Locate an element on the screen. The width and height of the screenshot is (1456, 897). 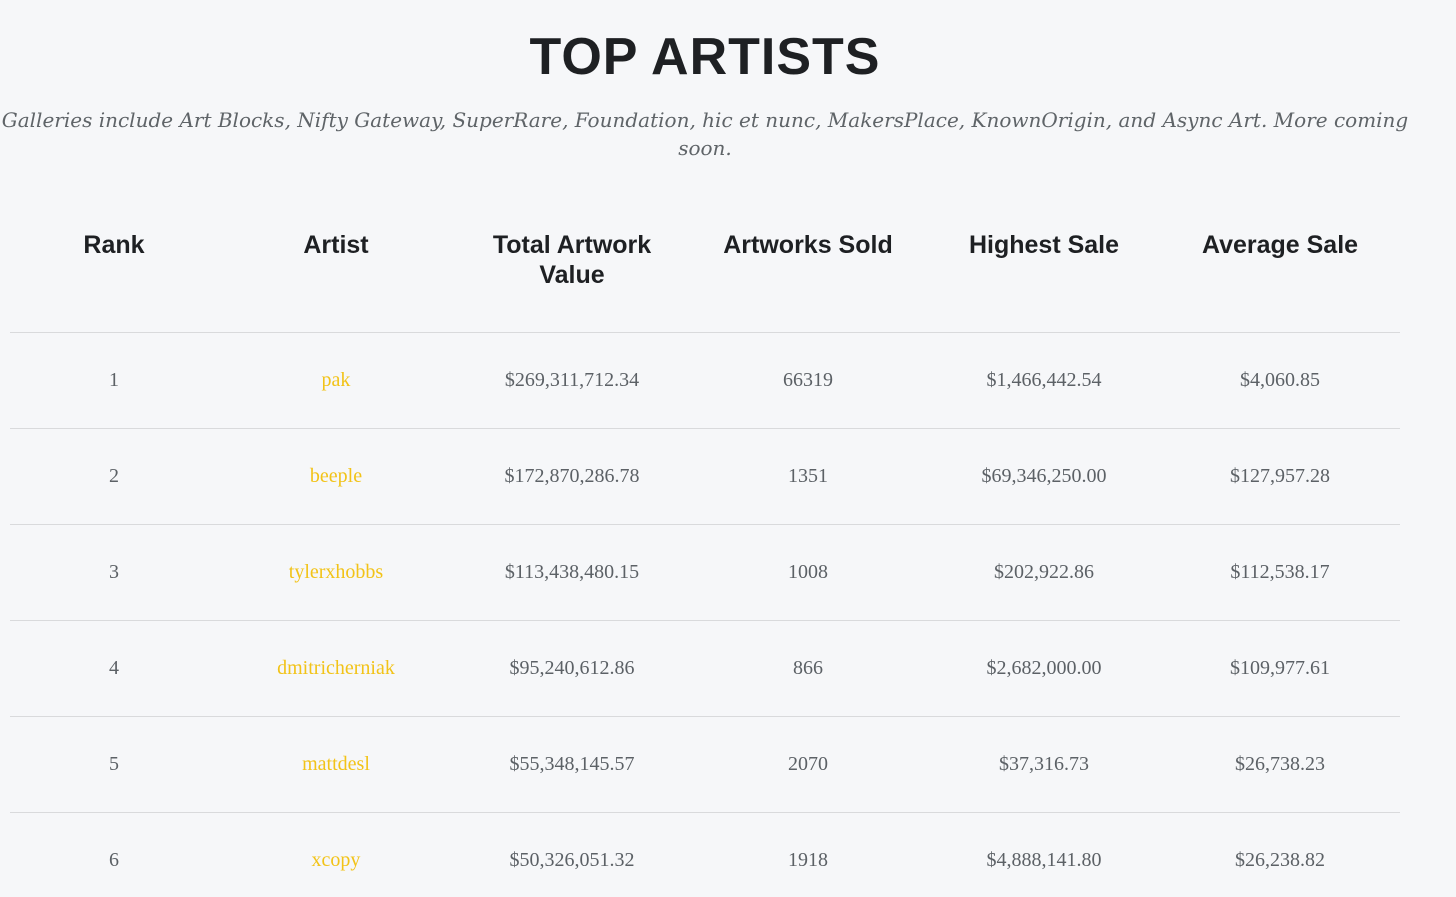
highest-sale-cell: $2,682,000.00 is located at coordinates (1044, 668).